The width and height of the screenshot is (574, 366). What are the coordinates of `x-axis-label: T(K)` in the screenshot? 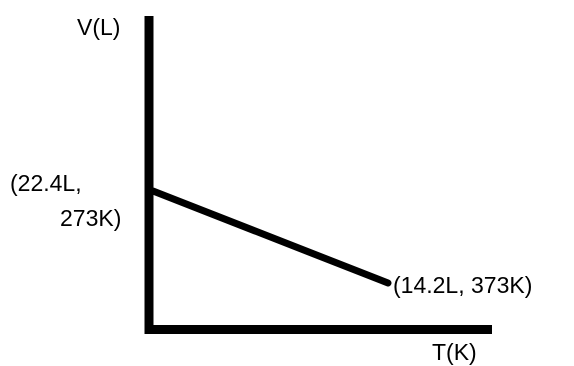 It's located at (454, 352).